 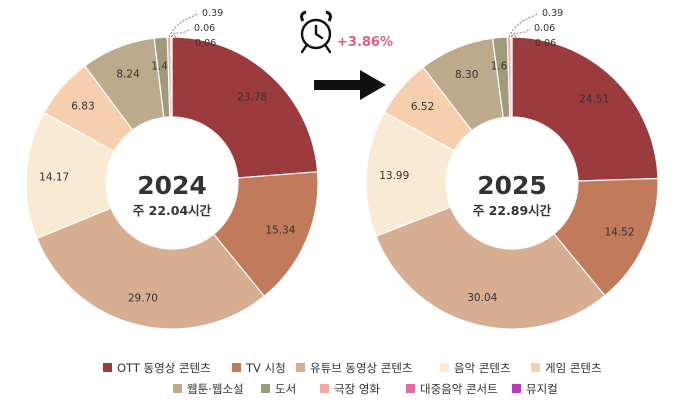 I want to click on legend-label: 극장 영화, so click(x=357, y=389).